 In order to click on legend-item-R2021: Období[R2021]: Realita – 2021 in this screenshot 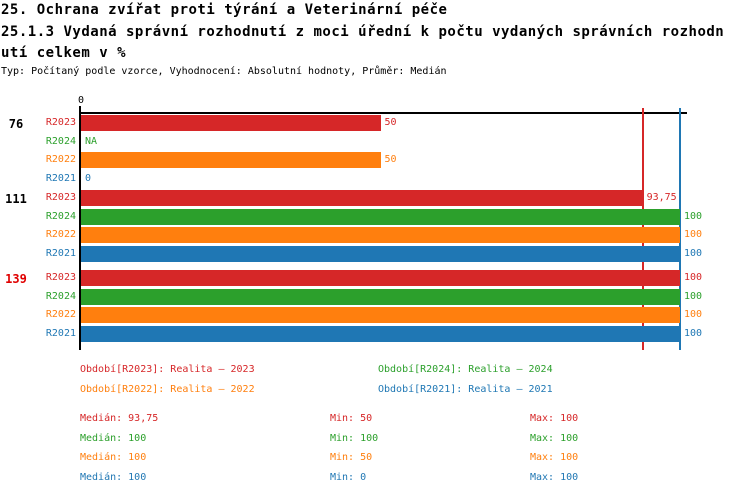, I will do `click(465, 389)`.